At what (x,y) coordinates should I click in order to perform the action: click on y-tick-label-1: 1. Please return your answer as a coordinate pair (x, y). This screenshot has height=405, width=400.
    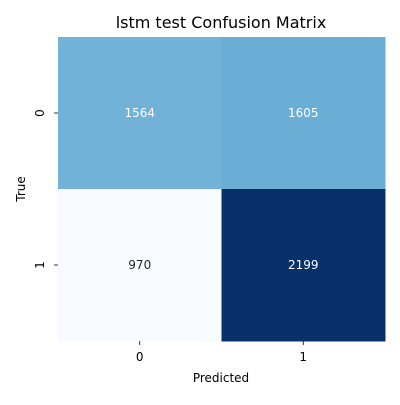
    Looking at the image, I should click on (40, 265).